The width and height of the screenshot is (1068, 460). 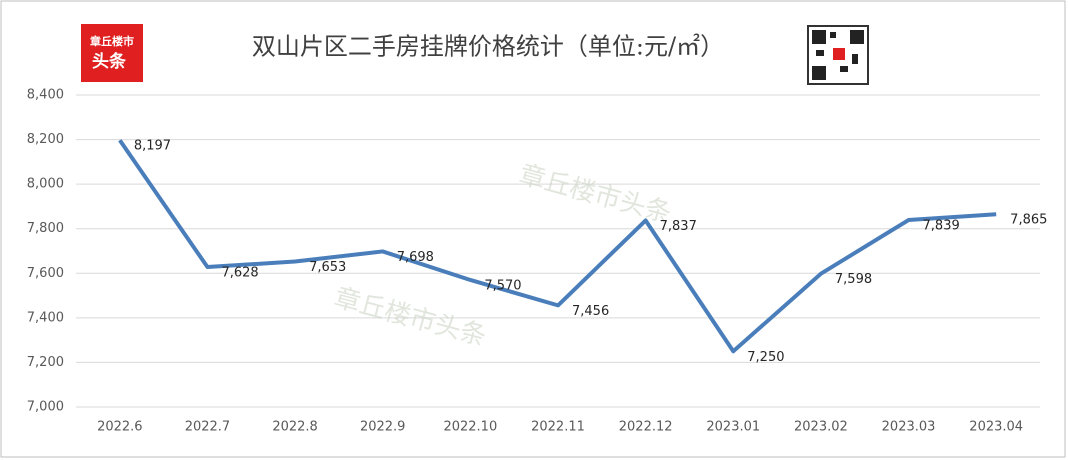 I want to click on value-label: 7,837, so click(x=678, y=226).